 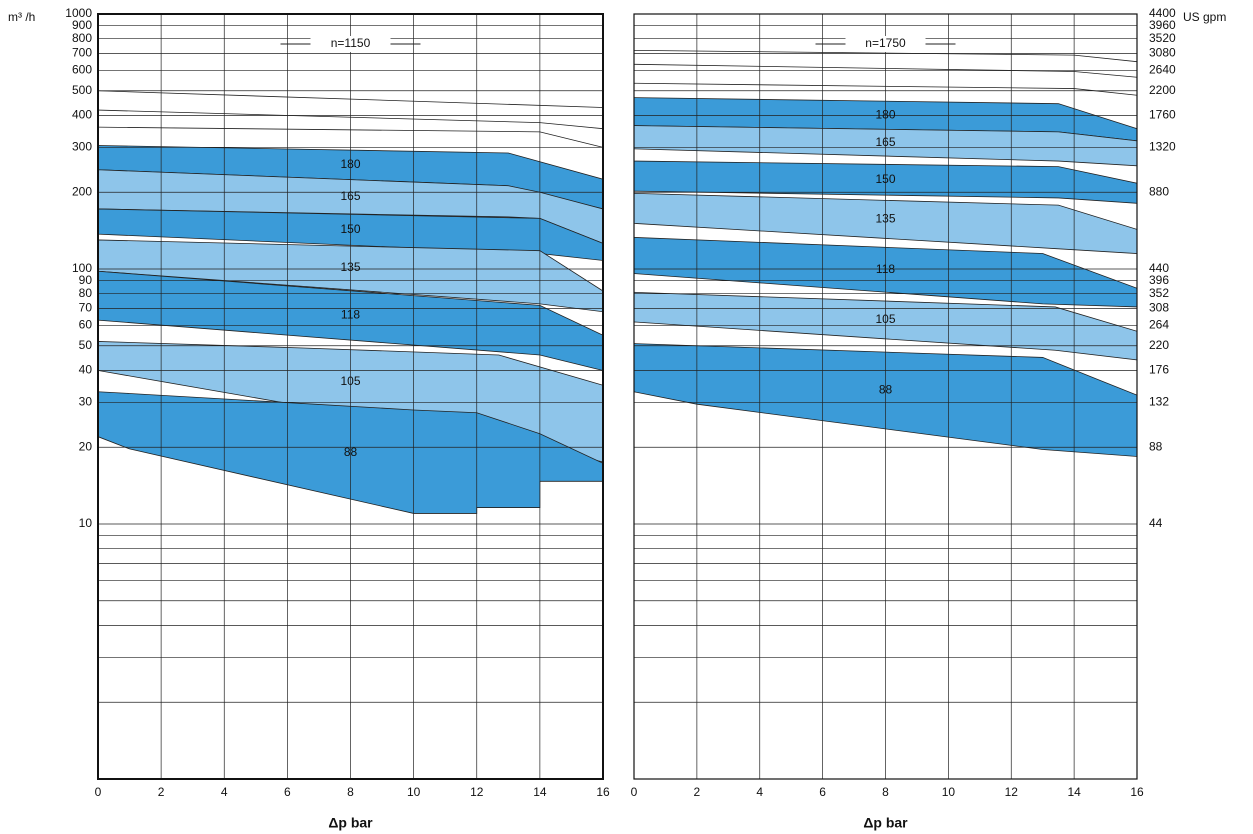 I want to click on y2-tick-label: 3960, so click(x=1162, y=25).